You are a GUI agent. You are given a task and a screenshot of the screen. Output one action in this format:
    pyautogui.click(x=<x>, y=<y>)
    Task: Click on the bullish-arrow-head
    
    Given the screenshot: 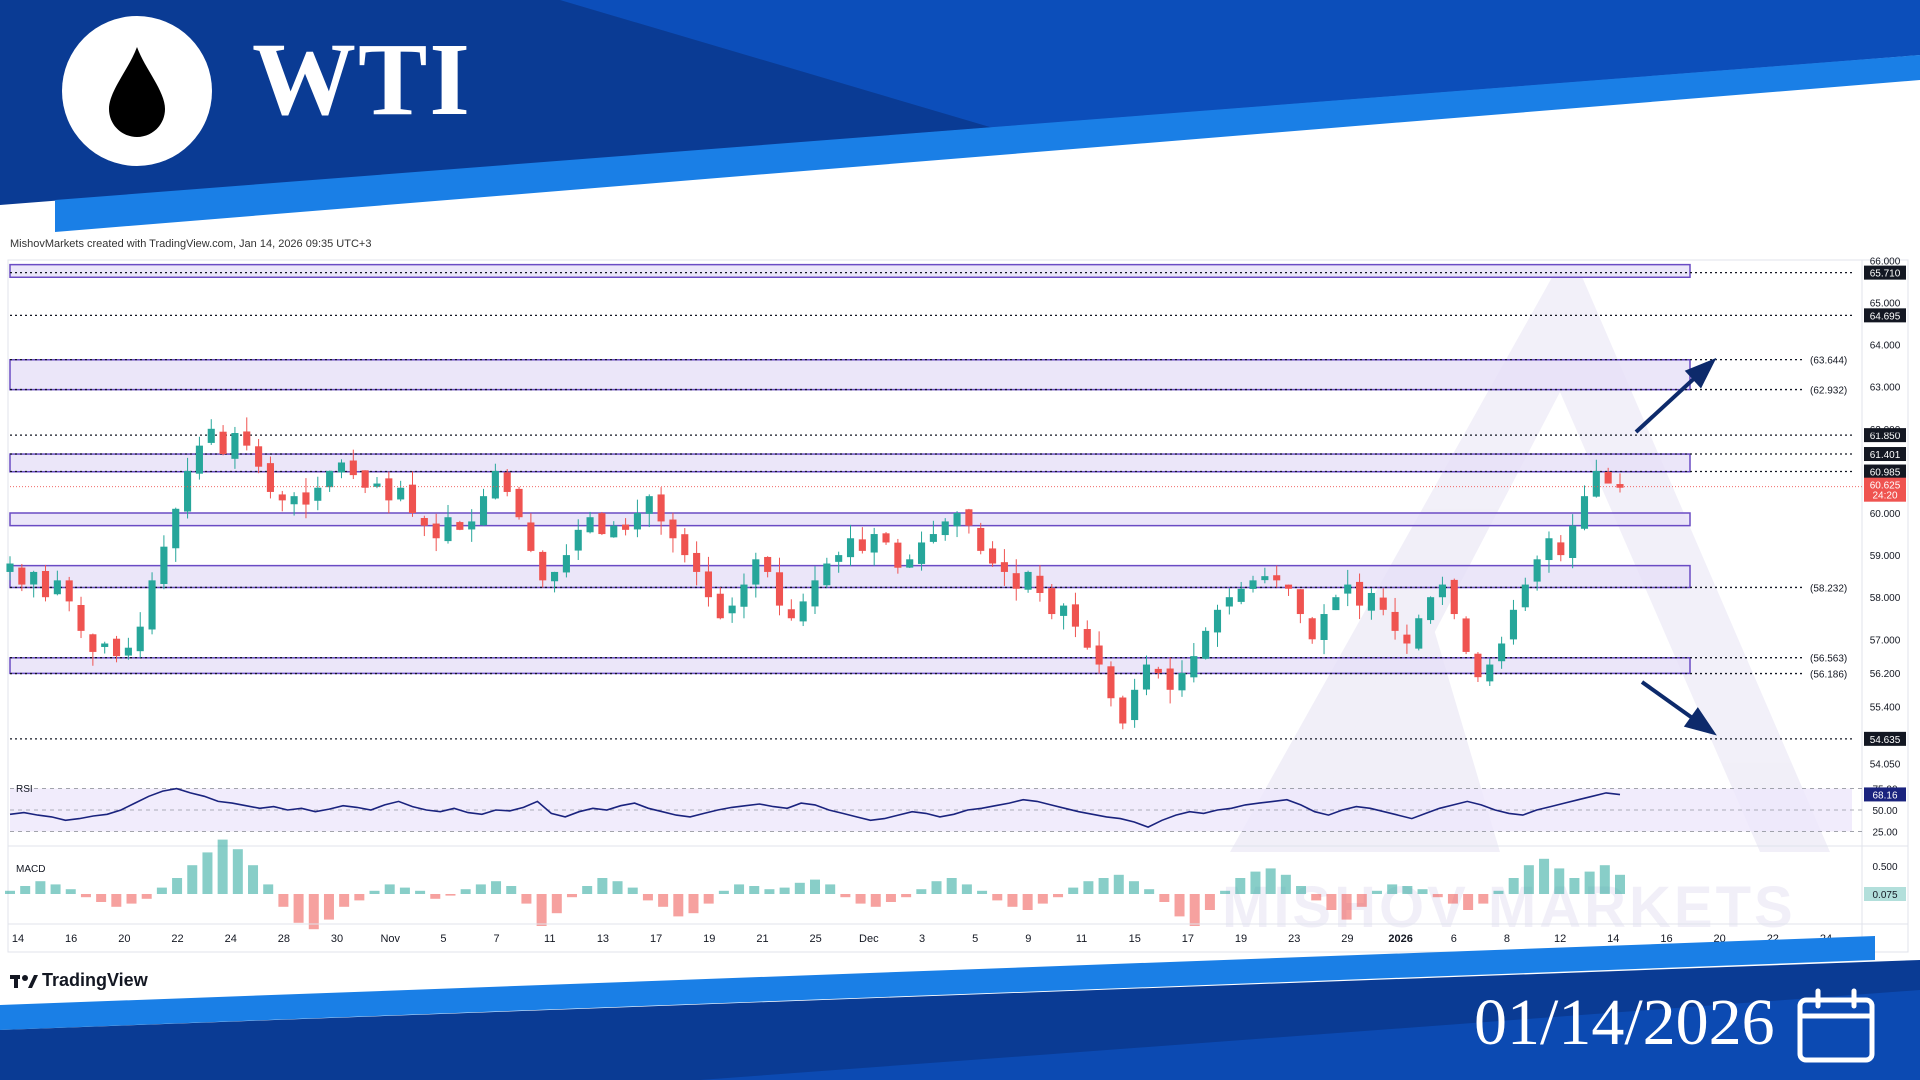 What is the action you would take?
    pyautogui.click(x=1700, y=373)
    